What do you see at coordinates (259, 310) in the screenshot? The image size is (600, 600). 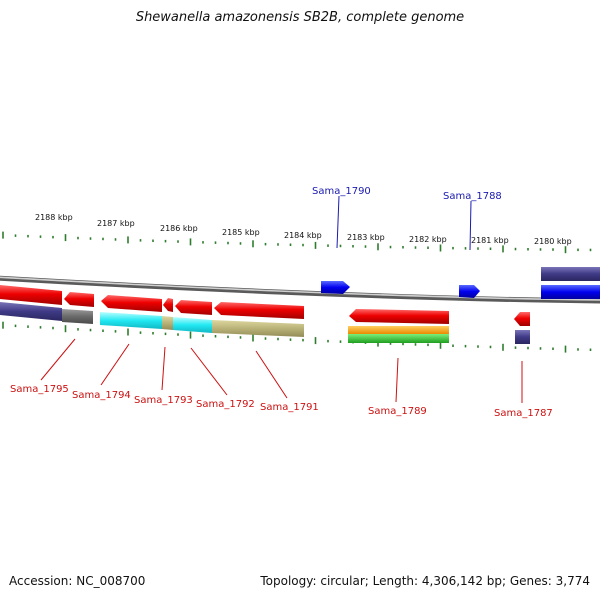 I see `gene-sama-1791-arrow` at bounding box center [259, 310].